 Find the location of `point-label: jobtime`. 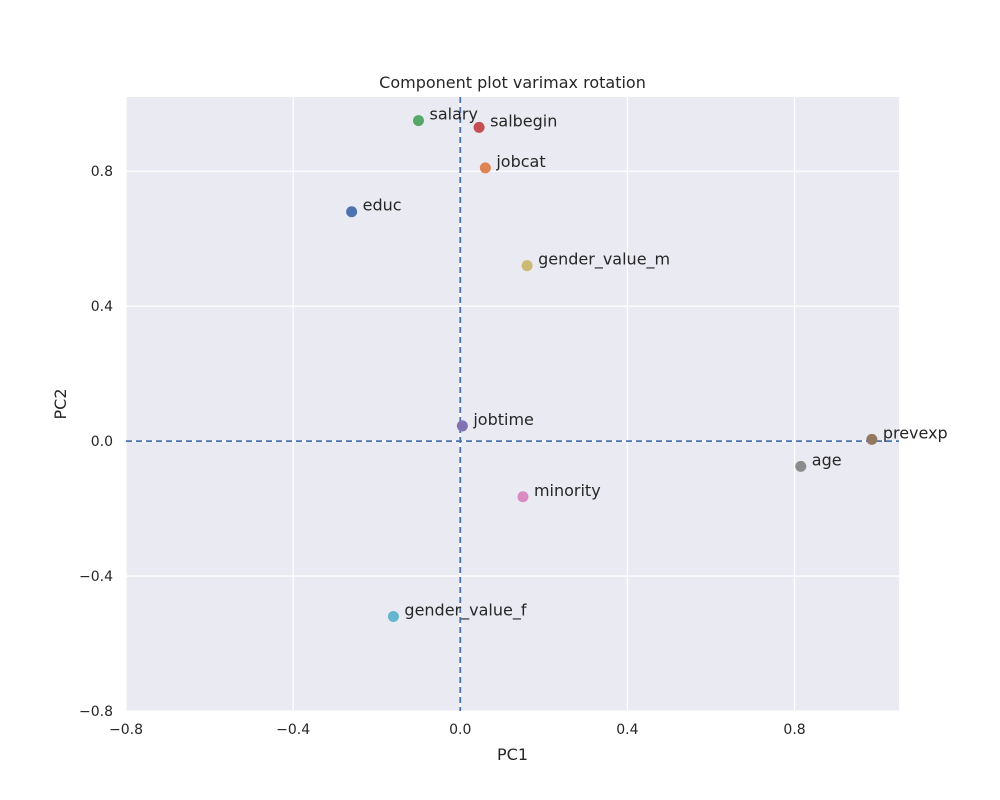

point-label: jobtime is located at coordinates (503, 419).